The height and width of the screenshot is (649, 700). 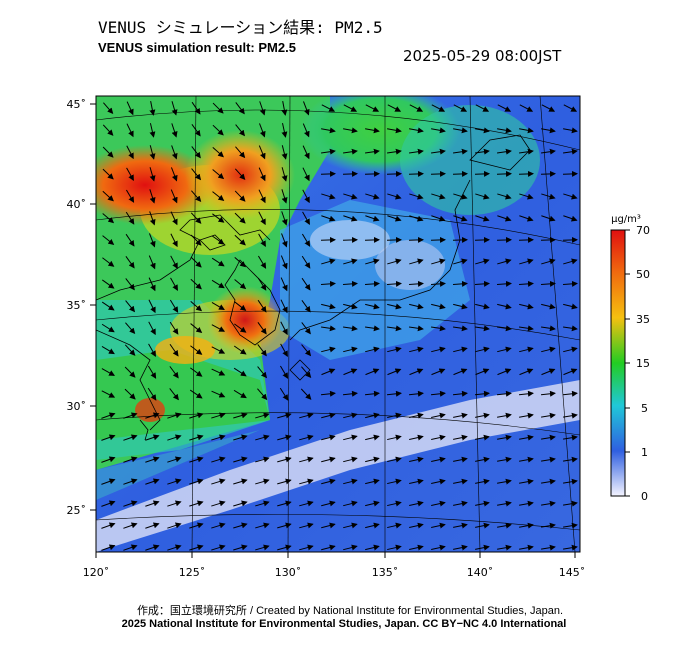 I want to click on colorbar-scale, so click(x=618, y=363).